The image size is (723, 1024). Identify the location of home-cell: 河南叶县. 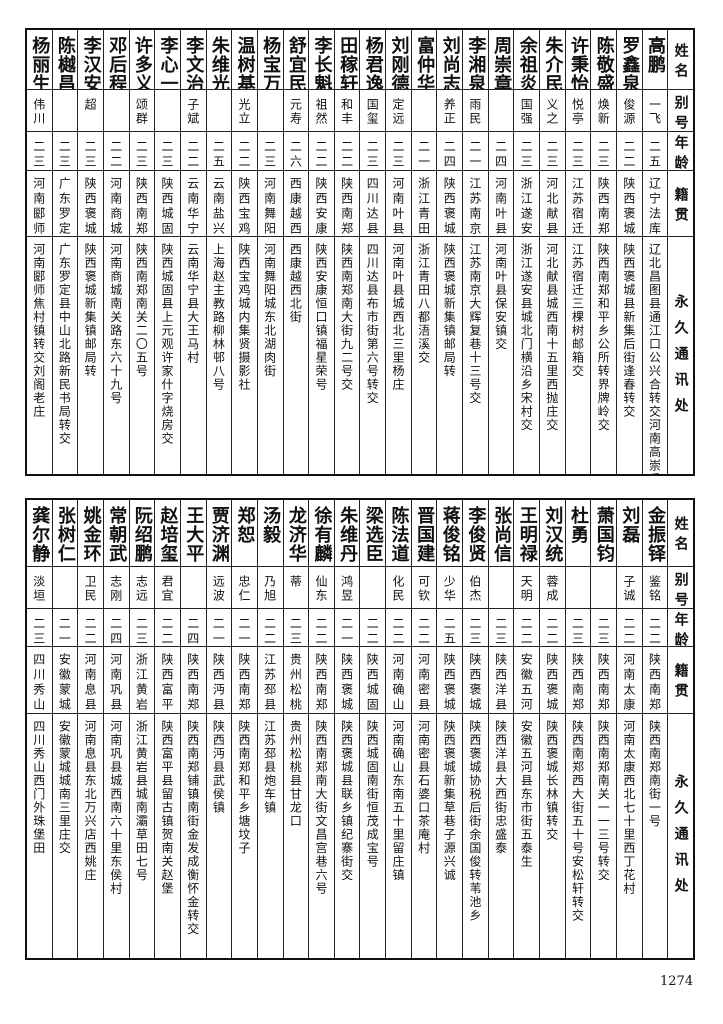
(501, 204).